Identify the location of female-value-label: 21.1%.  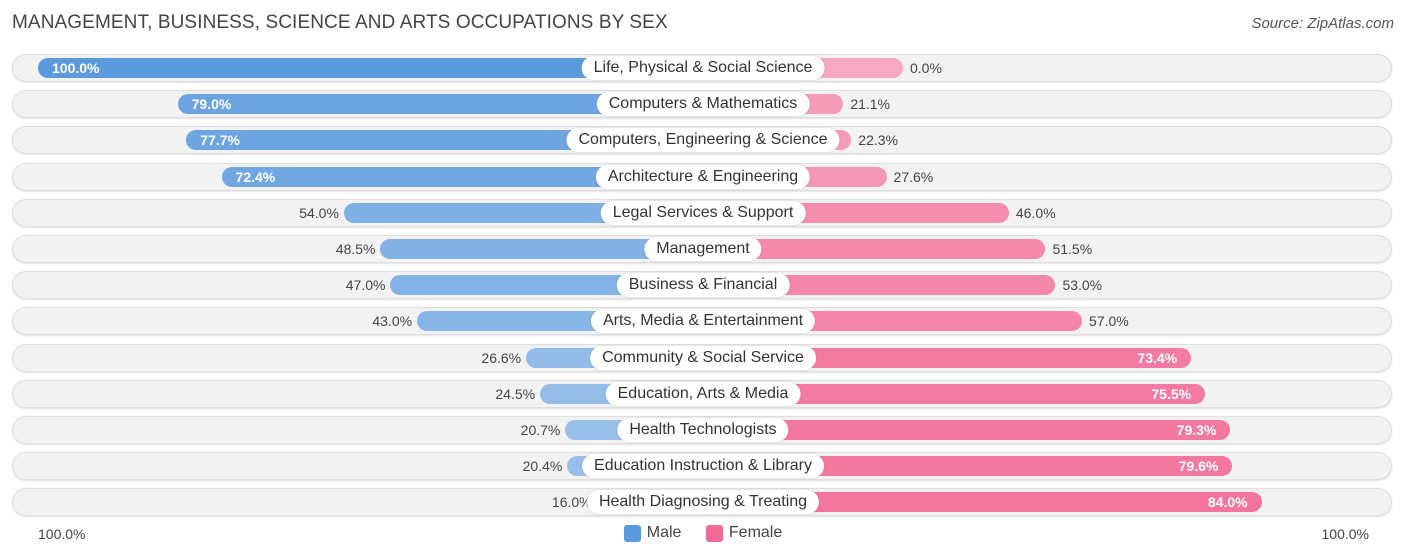
(870, 104).